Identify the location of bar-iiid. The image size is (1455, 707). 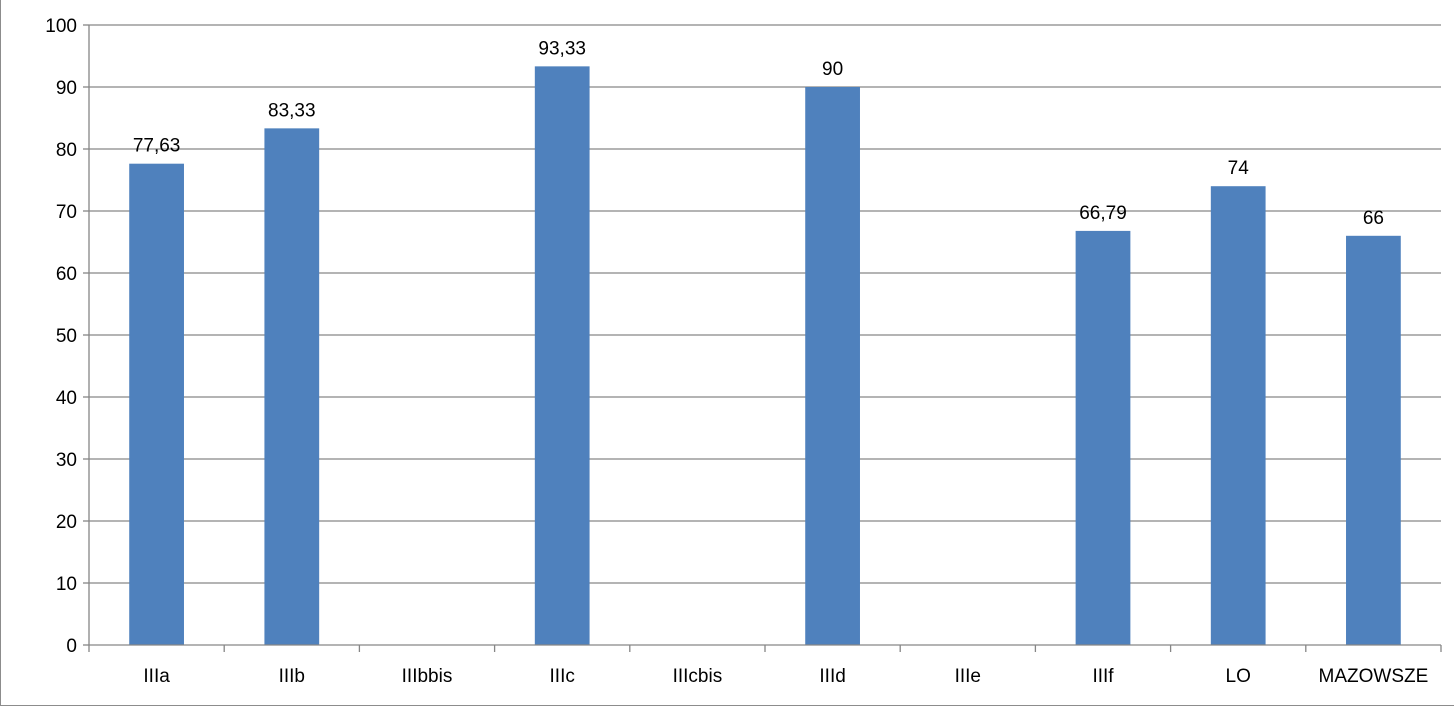
(832, 366).